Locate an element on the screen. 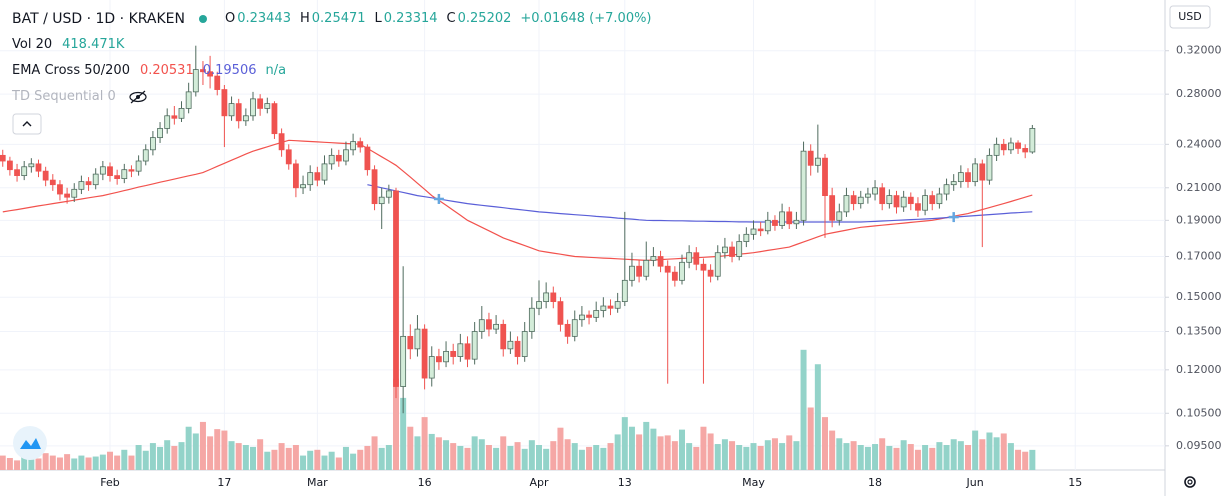  y-tick-label: 0.17000 is located at coordinates (1199, 256).